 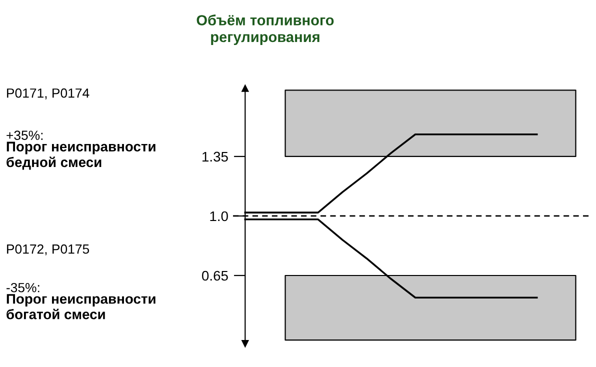 I want to click on text: Порог неисправности богатой смеси, so click(x=81, y=307).